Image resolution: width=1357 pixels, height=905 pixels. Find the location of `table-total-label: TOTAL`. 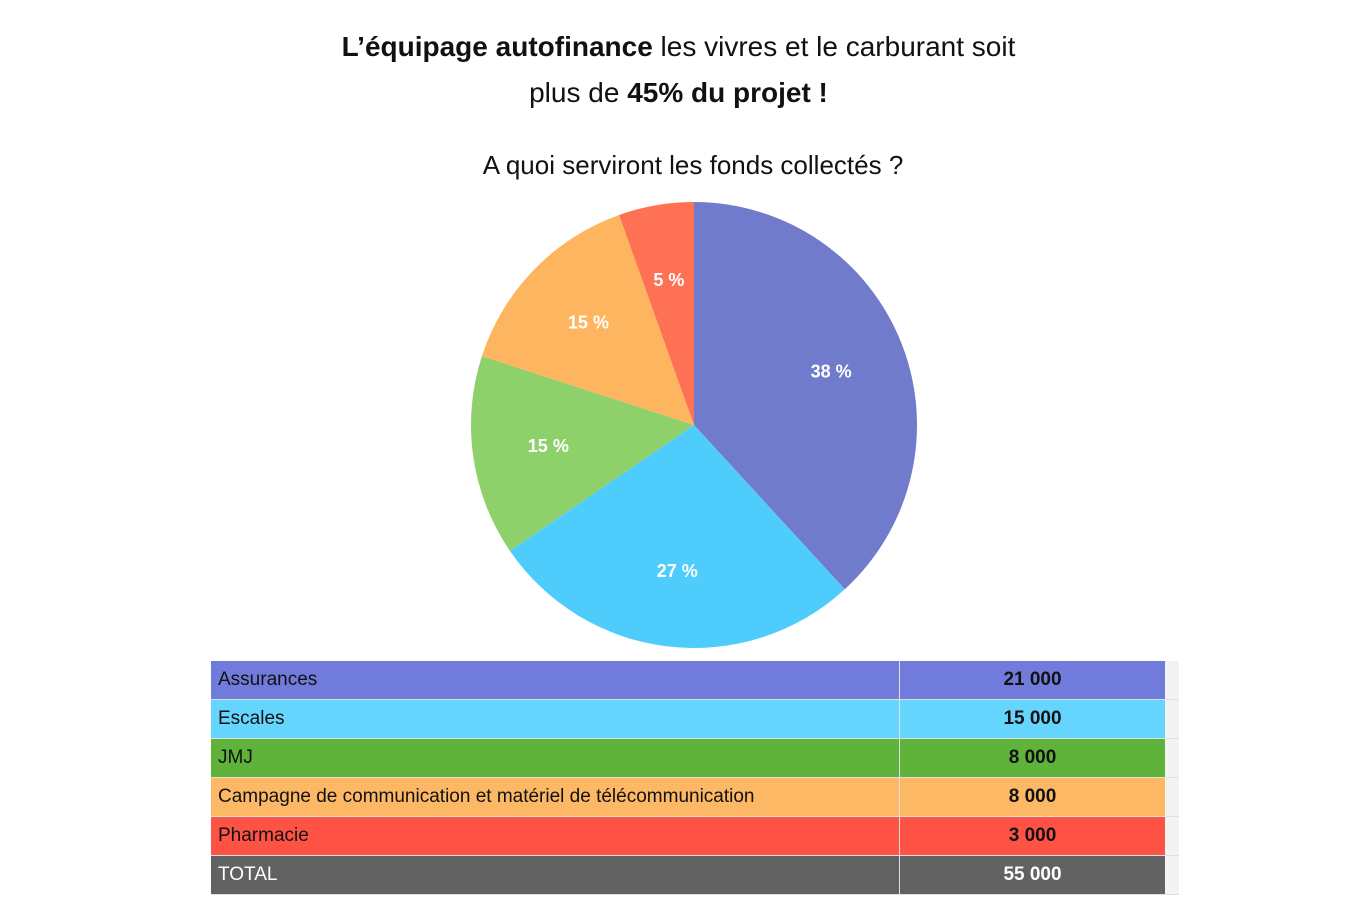

table-total-label: TOTAL is located at coordinates (555, 875).